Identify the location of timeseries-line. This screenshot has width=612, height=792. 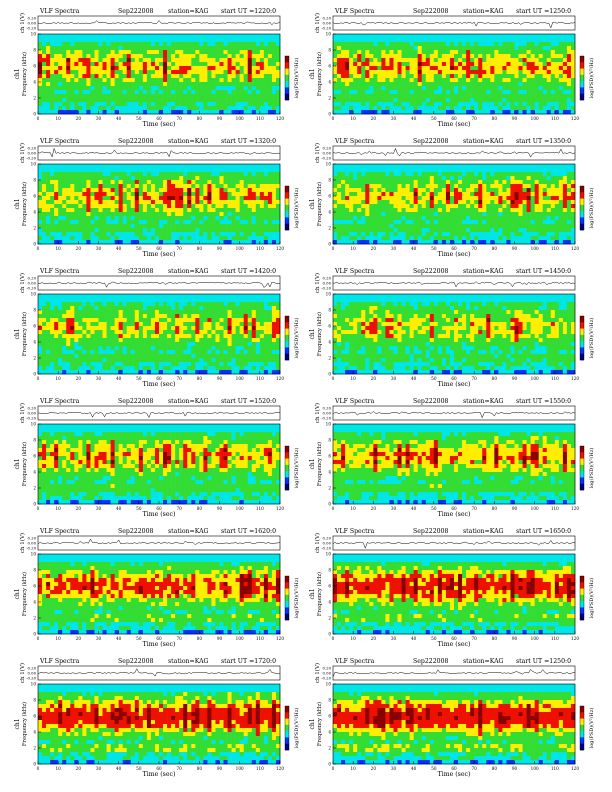
(454, 152).